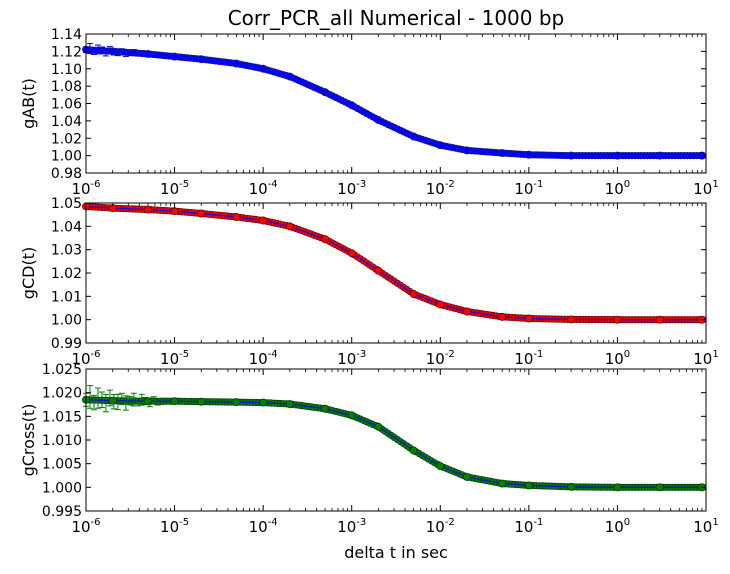  I want to click on figure-title: Corr_PCR_all Numerical - 1000 bp, so click(396, 18).